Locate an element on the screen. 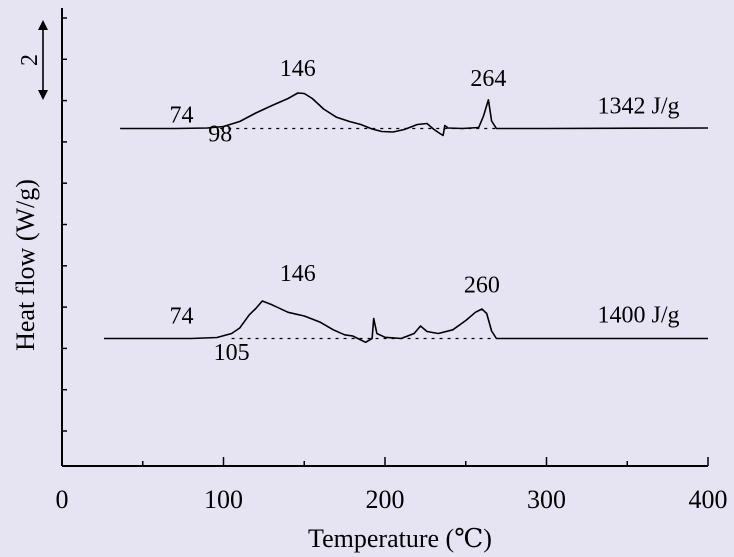  scale-bar-arrow-up is located at coordinates (43, 25).